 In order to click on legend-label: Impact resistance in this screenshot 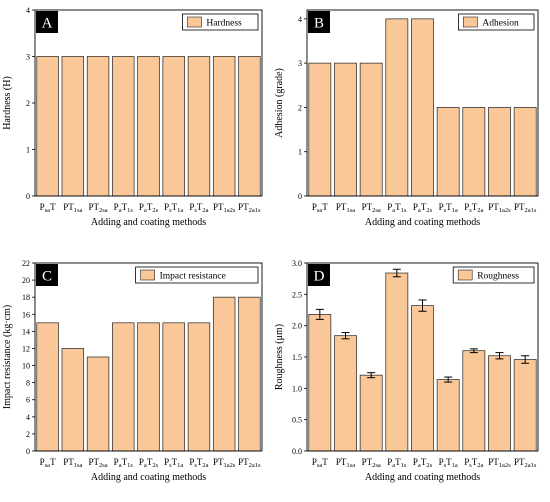, I will do `click(193, 277)`.